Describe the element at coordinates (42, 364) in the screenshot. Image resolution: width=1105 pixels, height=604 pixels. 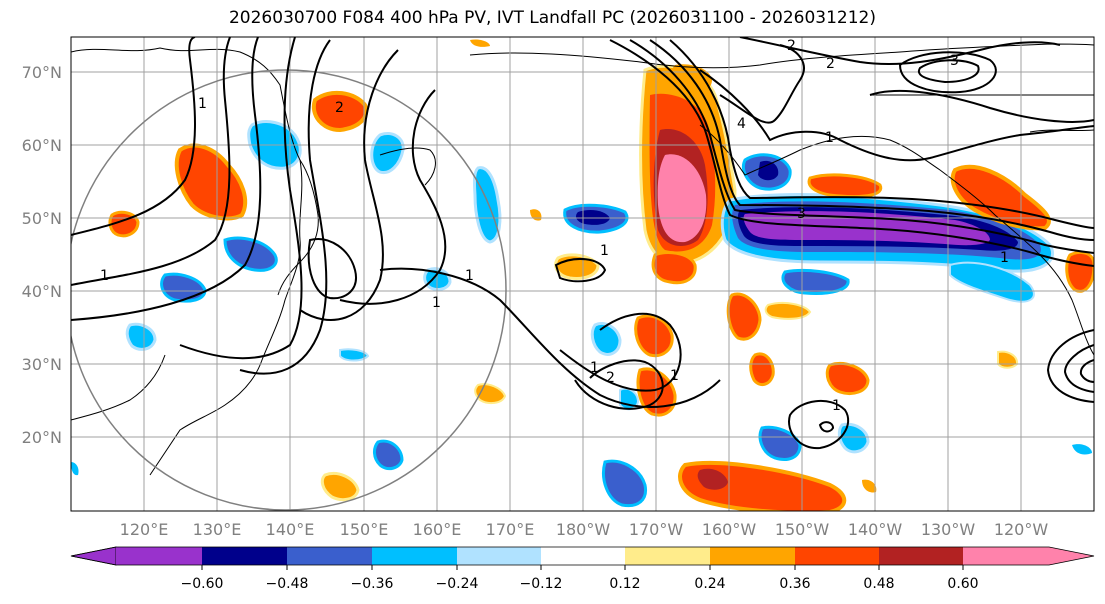
I see `lat-label: 30°N` at that location.